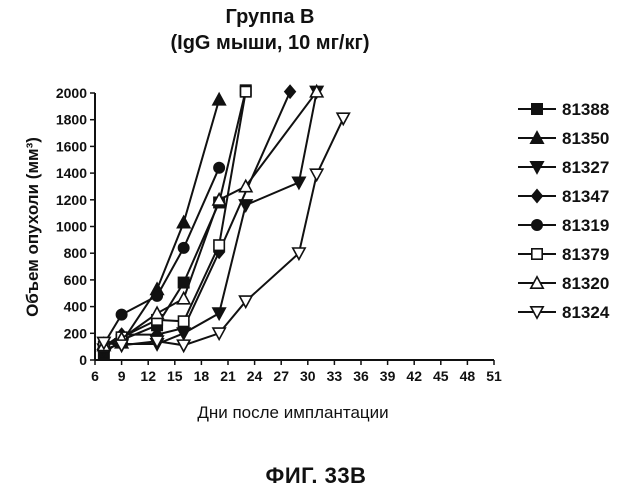  I want to click on legend-label: 81327, so click(585, 167).